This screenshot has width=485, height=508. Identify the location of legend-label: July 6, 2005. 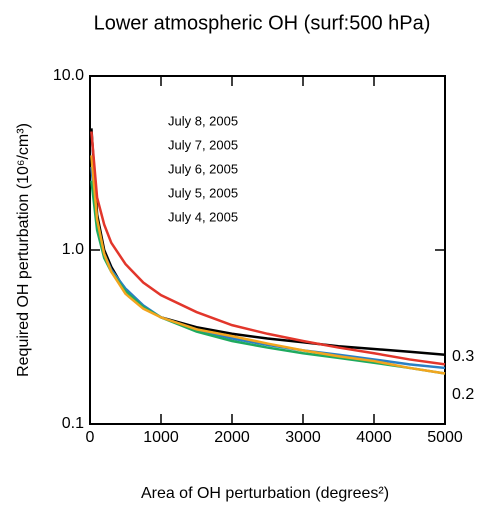
(203, 168).